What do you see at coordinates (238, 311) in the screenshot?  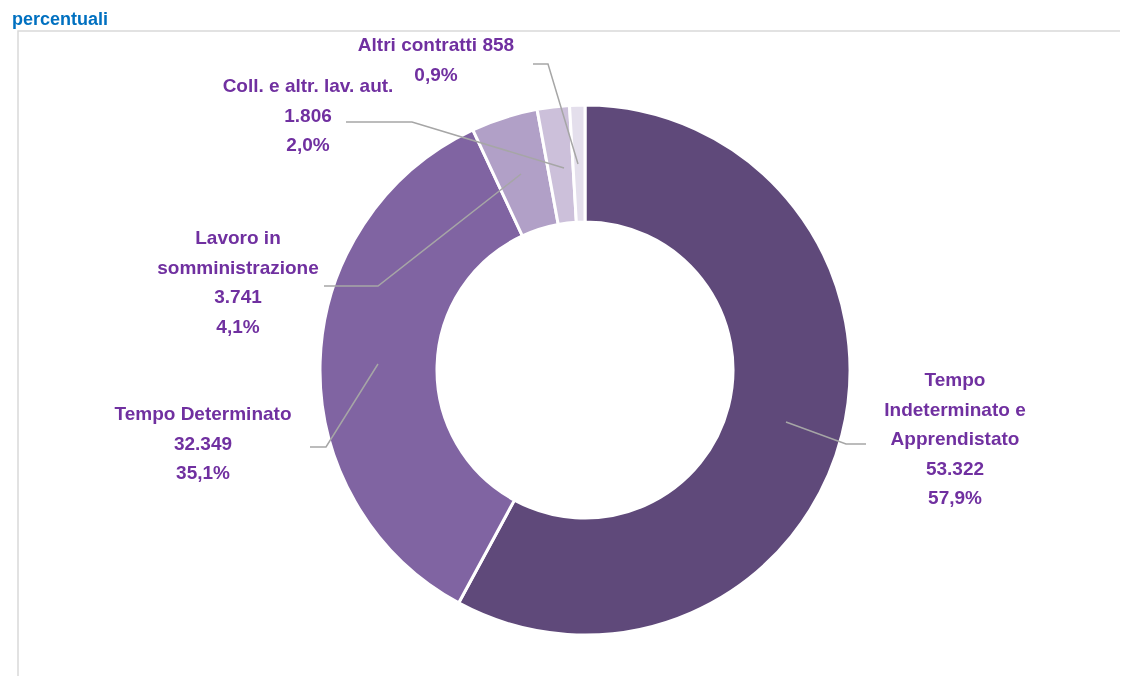 I see `data-label: 3.741 4,1%` at bounding box center [238, 311].